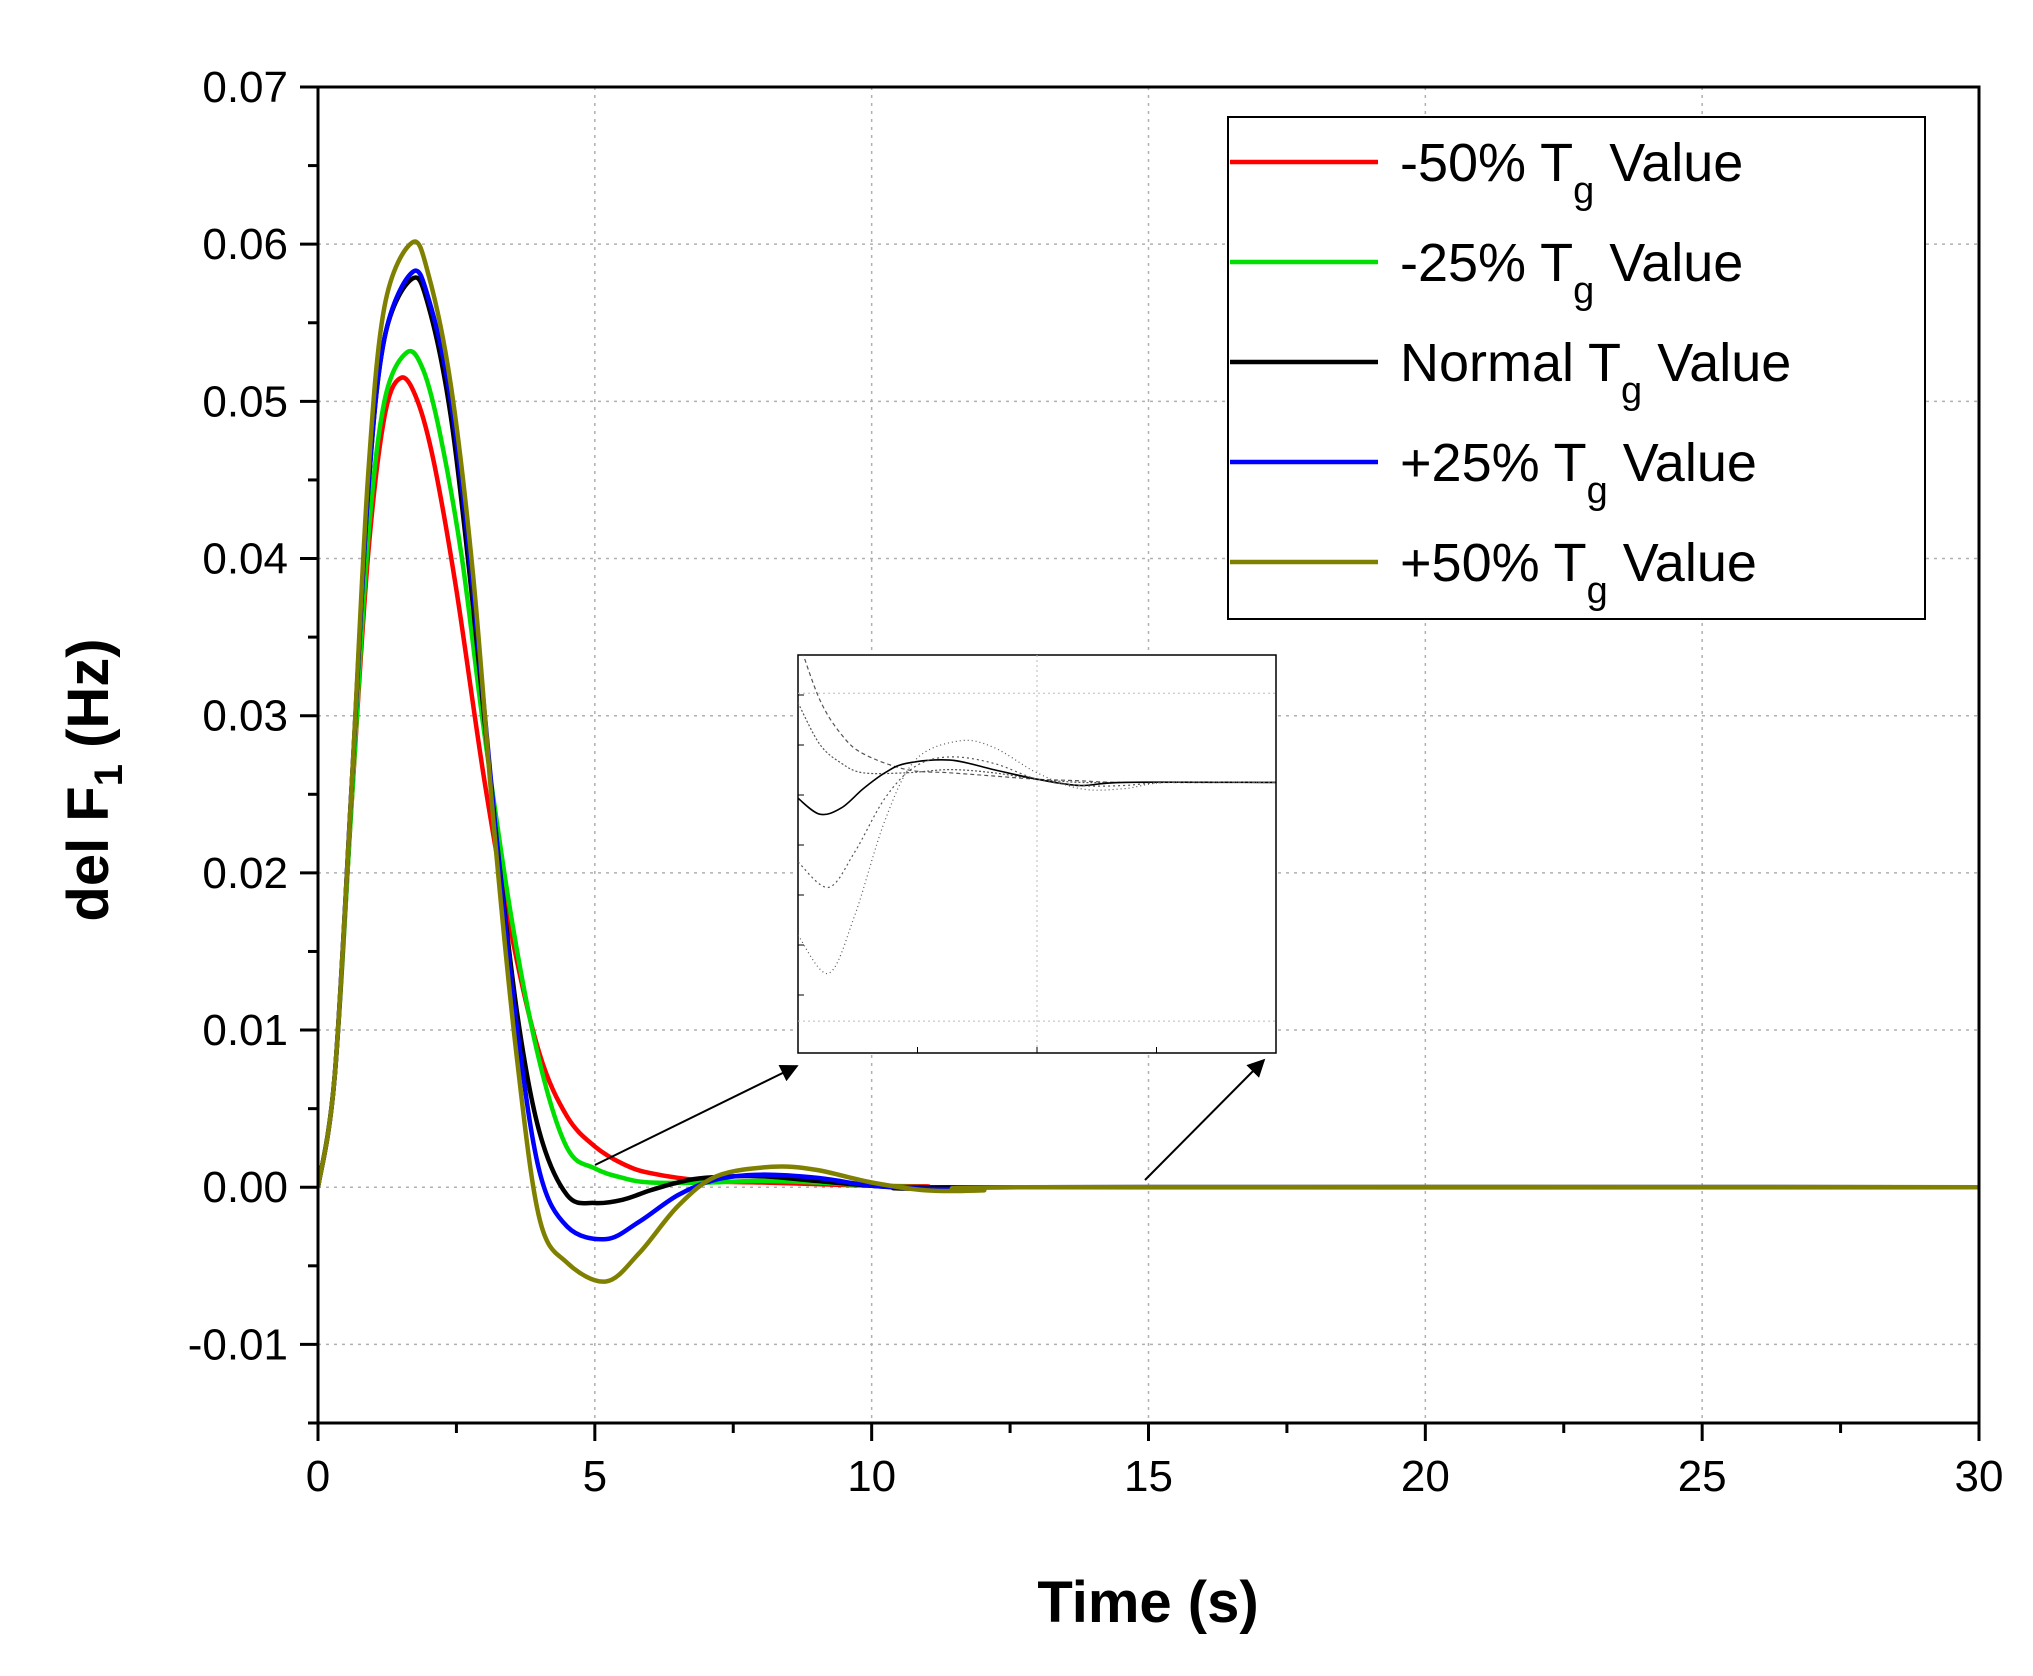 The image size is (2033, 1676). I want to click on inset-curves, so click(1037, 854).